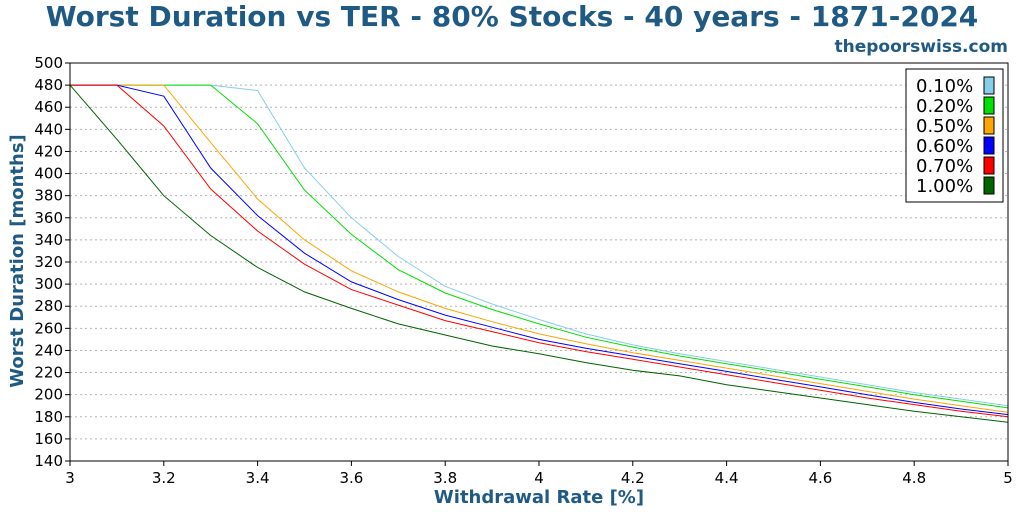  What do you see at coordinates (539, 478) in the screenshot?
I see `x-tick-label: 4` at bounding box center [539, 478].